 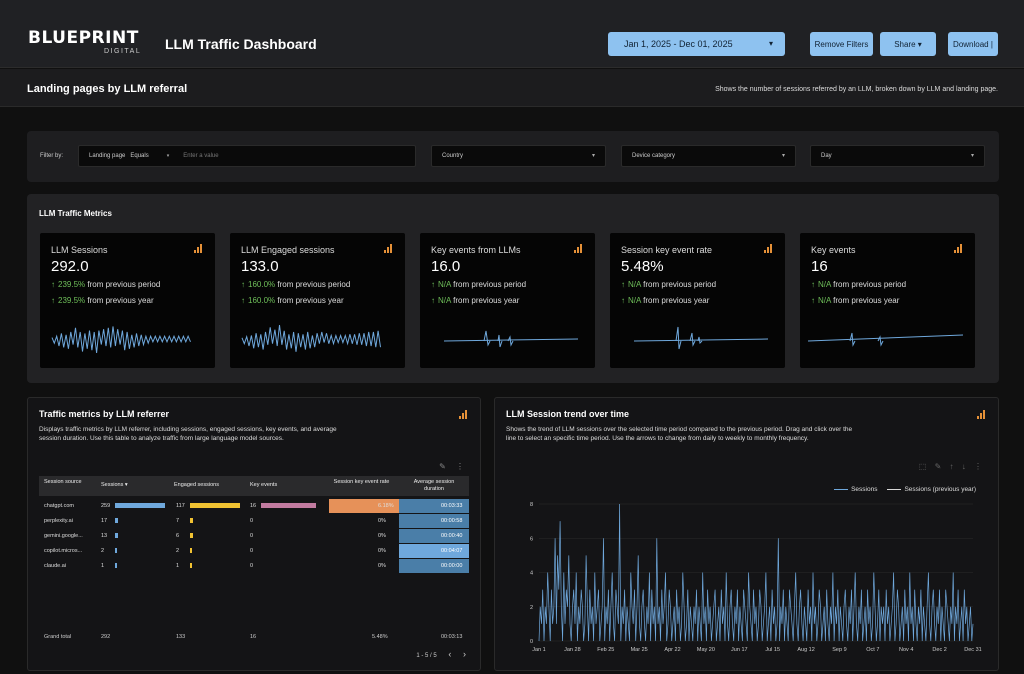 What do you see at coordinates (667, 250) in the screenshot?
I see `scorecard-label: Session key event rate` at bounding box center [667, 250].